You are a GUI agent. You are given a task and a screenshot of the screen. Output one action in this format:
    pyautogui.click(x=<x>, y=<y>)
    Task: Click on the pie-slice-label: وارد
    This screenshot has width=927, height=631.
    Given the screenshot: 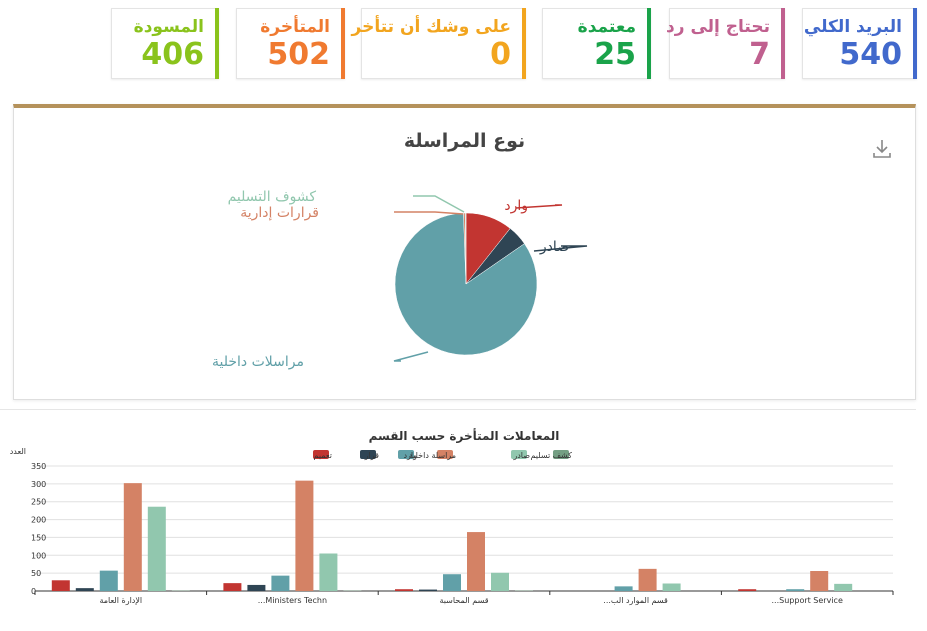 What is the action you would take?
    pyautogui.click(x=516, y=206)
    